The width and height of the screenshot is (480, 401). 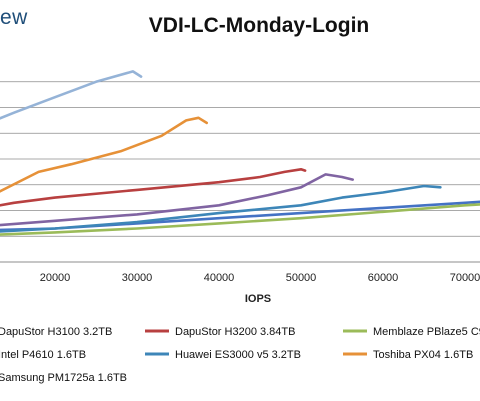 What do you see at coordinates (43, 355) in the screenshot?
I see `legend-label: Intel P4610 1.6TB` at bounding box center [43, 355].